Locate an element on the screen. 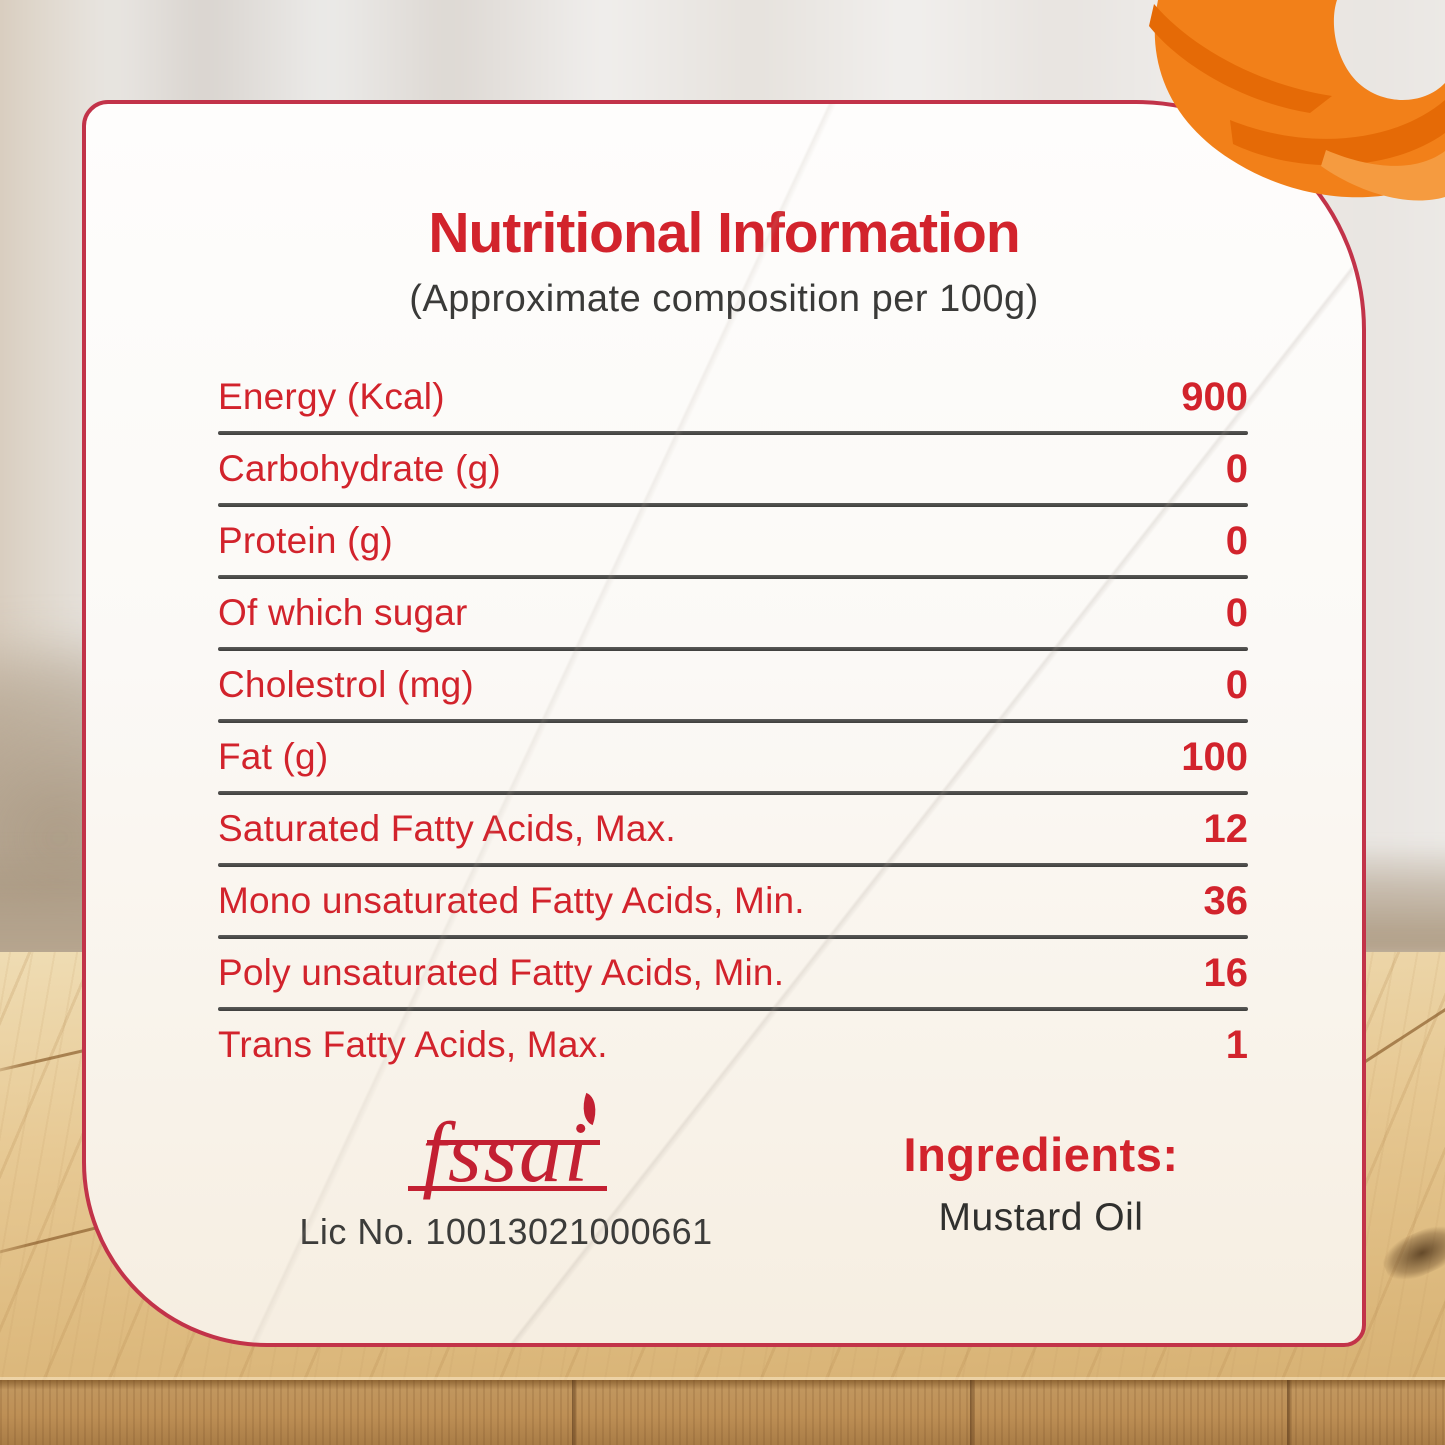 The height and width of the screenshot is (1445, 1445). row-label: Saturated Fatty Acids, Max. is located at coordinates (447, 828).